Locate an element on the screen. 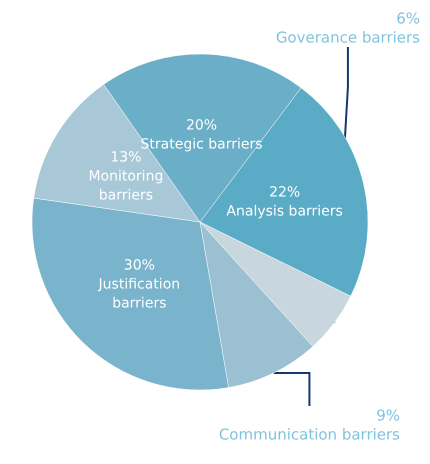  slice-label: Monitoring barriers is located at coordinates (126, 186).